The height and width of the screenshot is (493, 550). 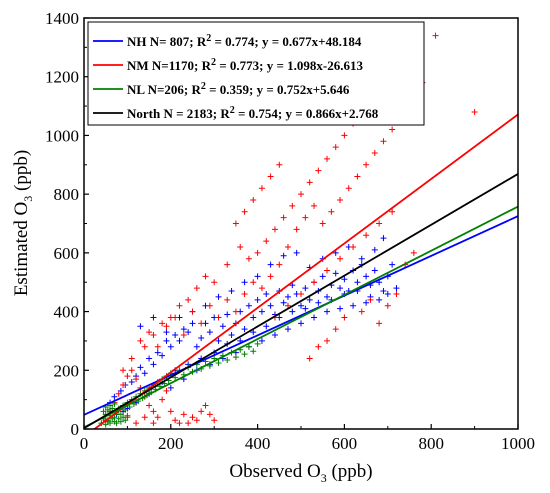 I want to click on legend-label-nm: NM N=1170; R2 = 0.773; y = 1.098x-26.613, so click(x=245, y=65).